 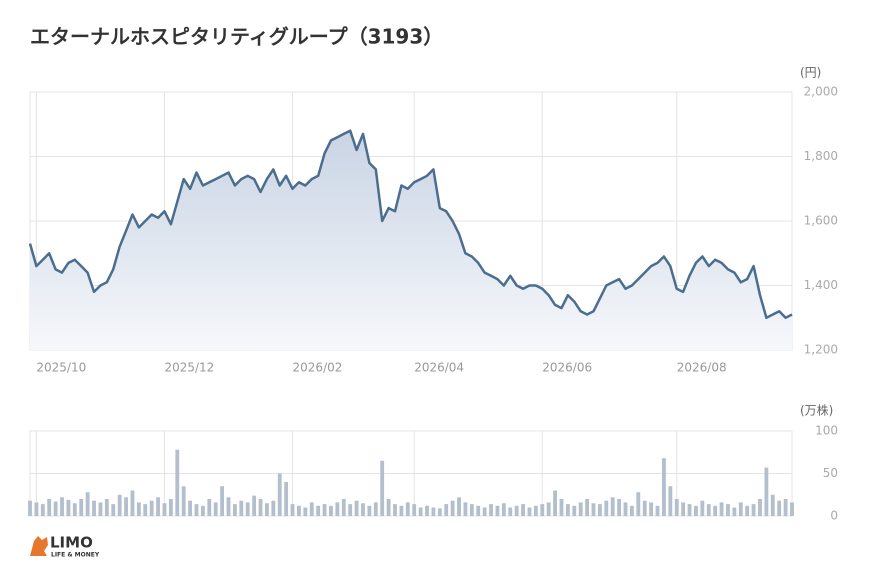 What do you see at coordinates (821, 350) in the screenshot?
I see `y-tick-label: 1,200` at bounding box center [821, 350].